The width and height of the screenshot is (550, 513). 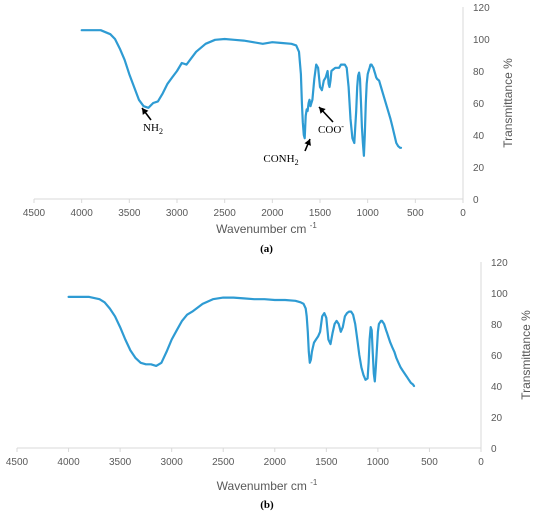 I want to click on annotation-sub-0: 2, so click(x=161, y=131).